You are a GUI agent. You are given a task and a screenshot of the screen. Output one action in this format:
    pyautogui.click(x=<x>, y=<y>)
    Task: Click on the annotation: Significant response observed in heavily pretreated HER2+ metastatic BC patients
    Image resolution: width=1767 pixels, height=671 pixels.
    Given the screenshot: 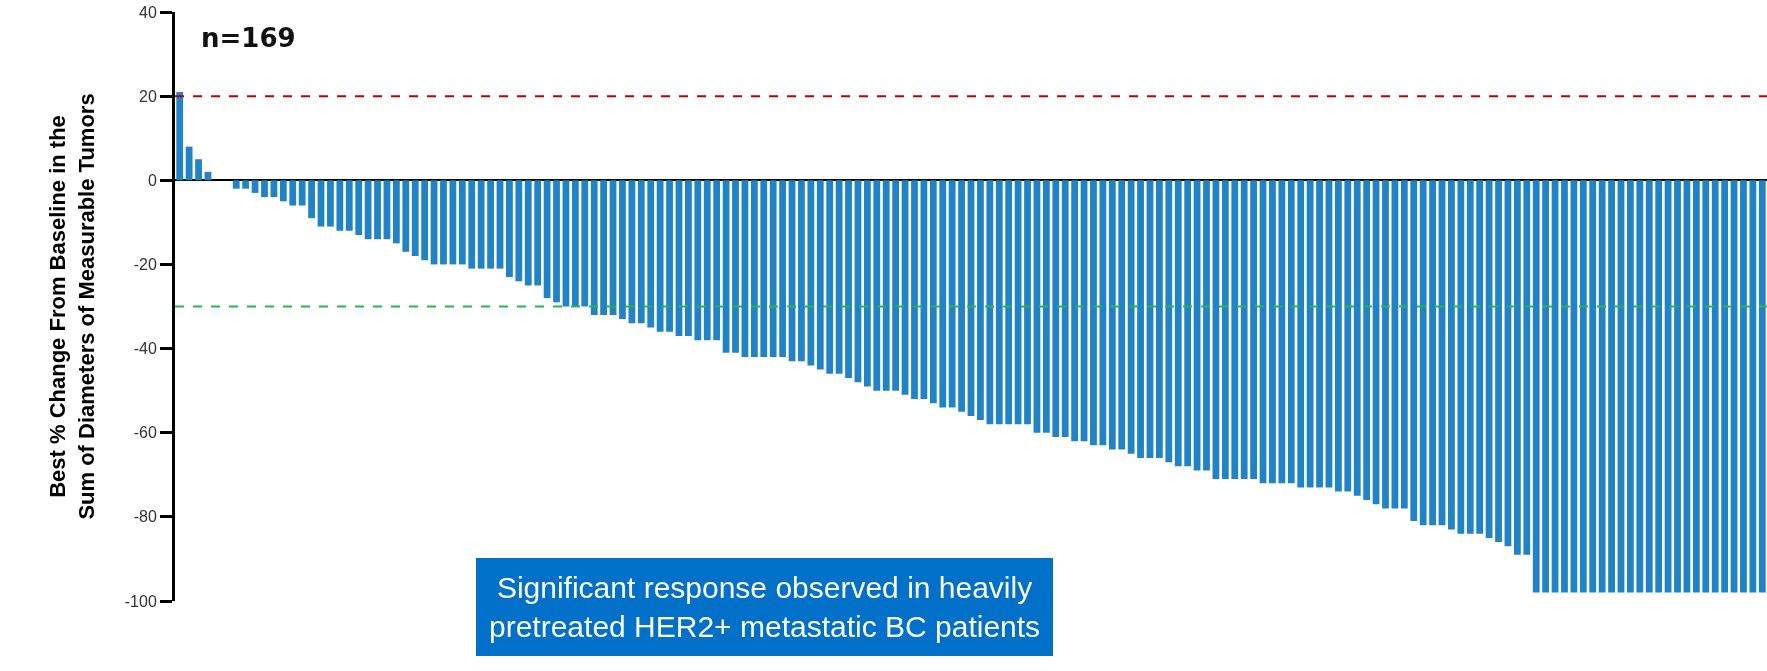 What is the action you would take?
    pyautogui.click(x=765, y=607)
    